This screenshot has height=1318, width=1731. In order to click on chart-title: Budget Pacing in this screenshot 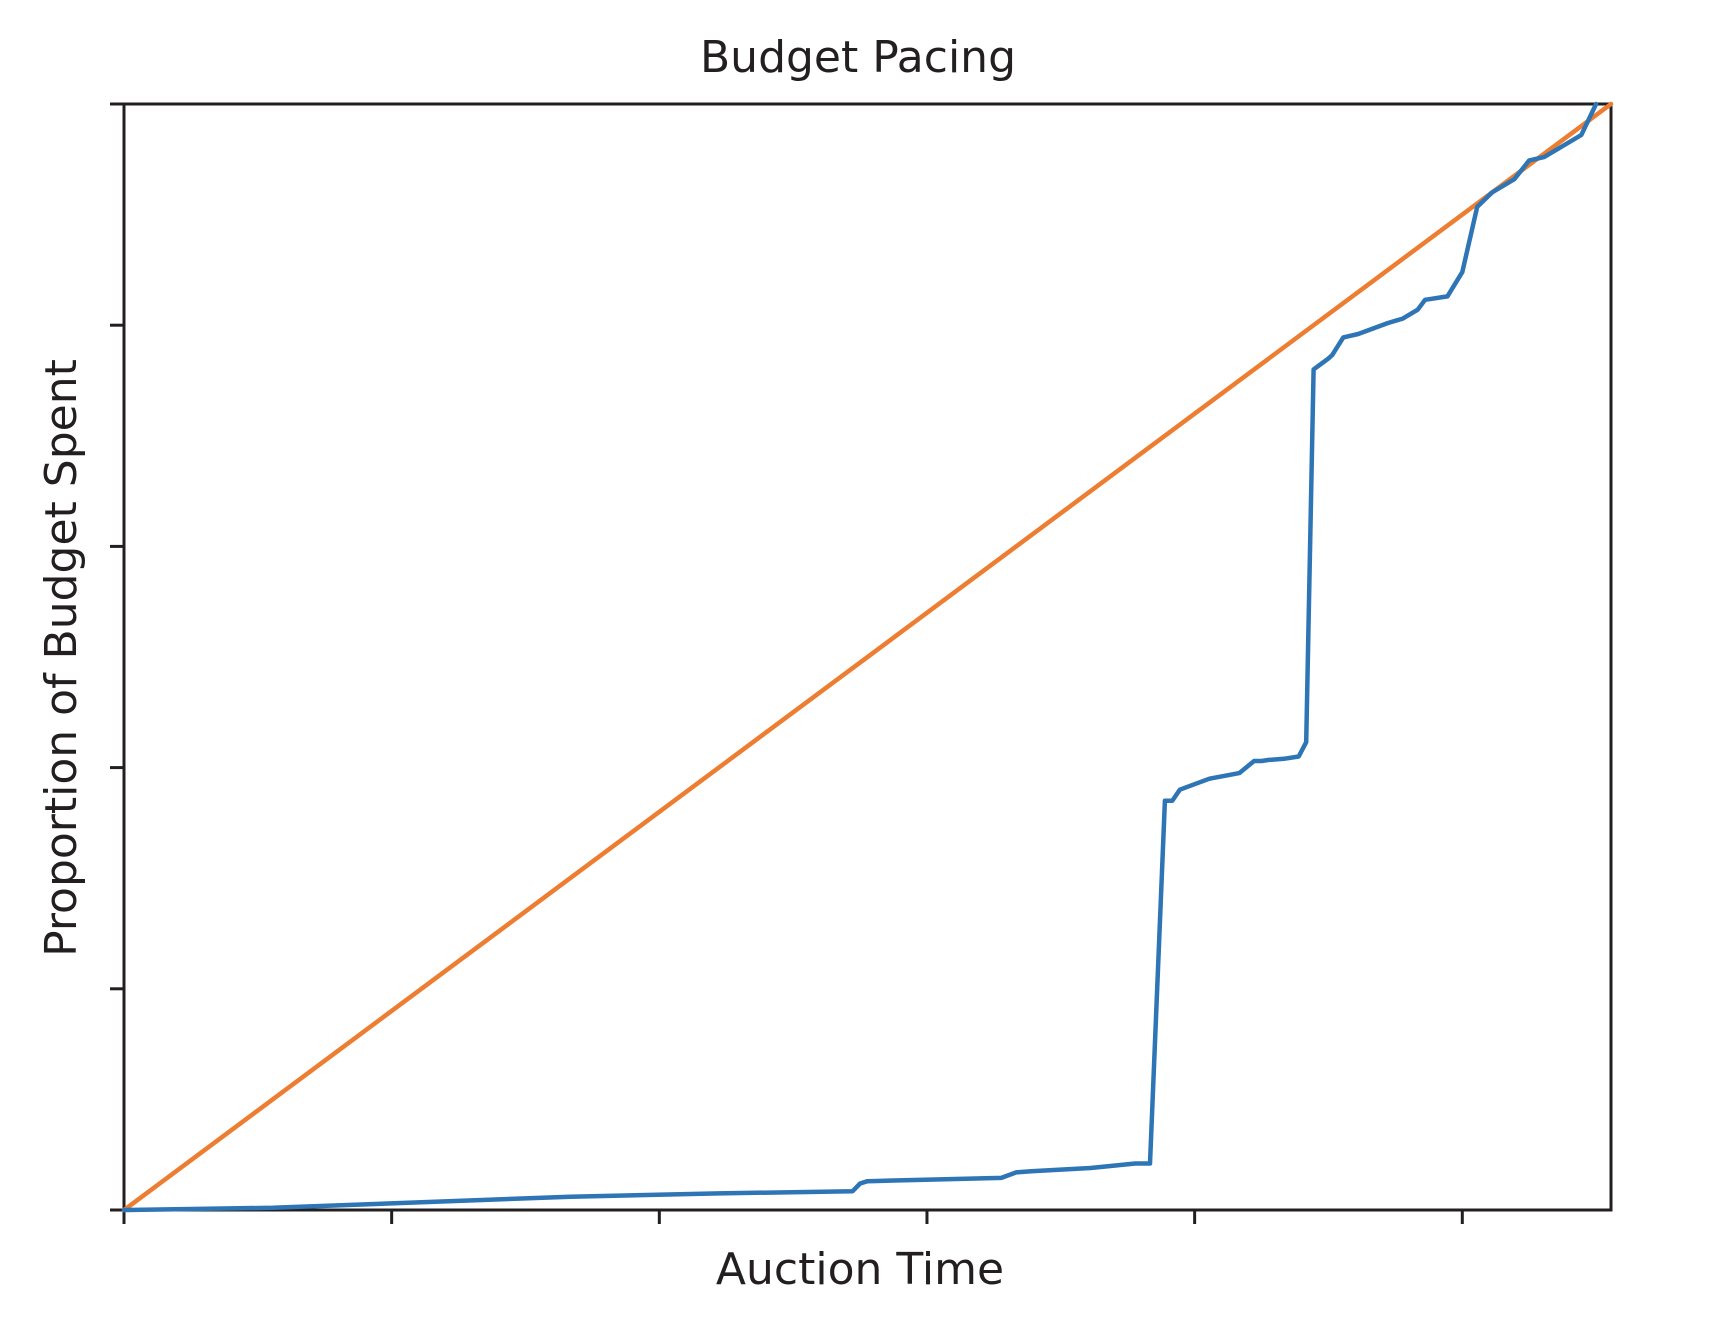, I will do `click(858, 57)`.